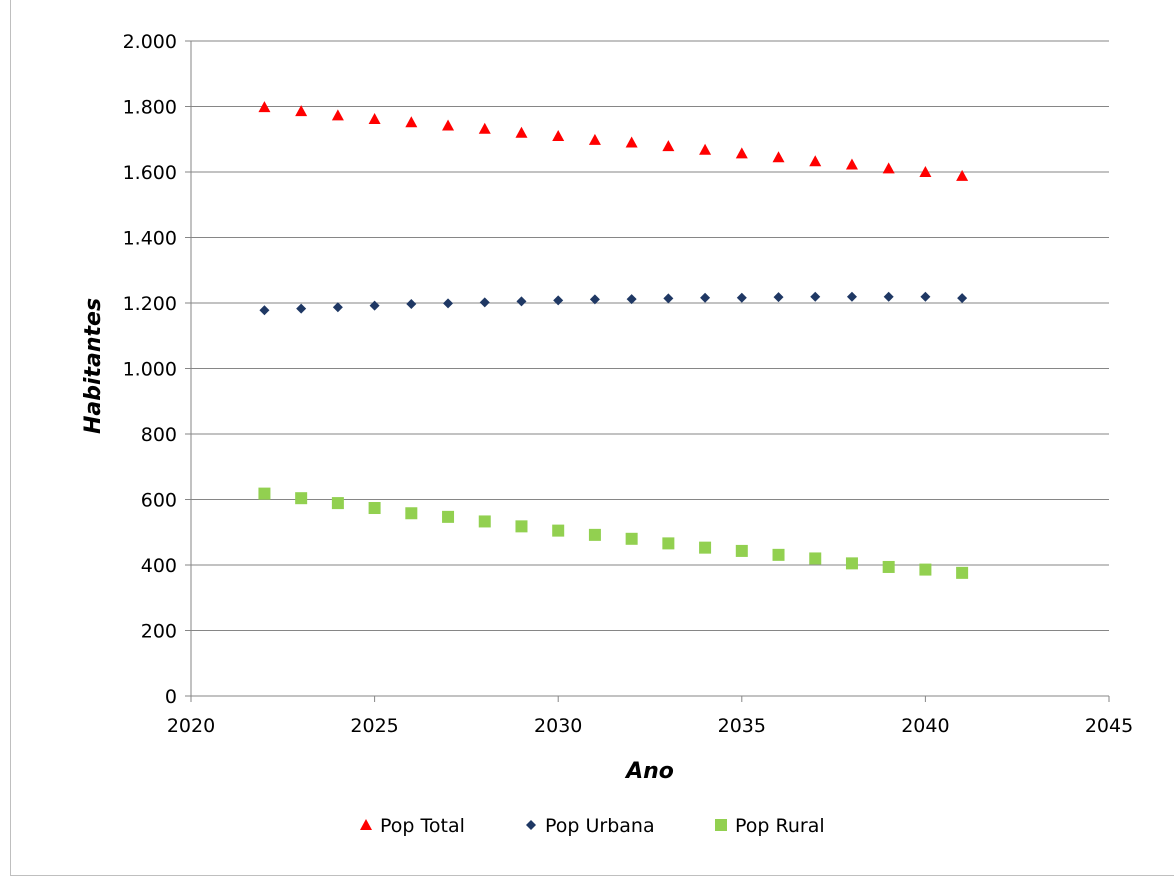 Image resolution: width=1175 pixels, height=880 pixels. Describe the element at coordinates (613, 303) in the screenshot. I see `series-pop-urbana` at that location.